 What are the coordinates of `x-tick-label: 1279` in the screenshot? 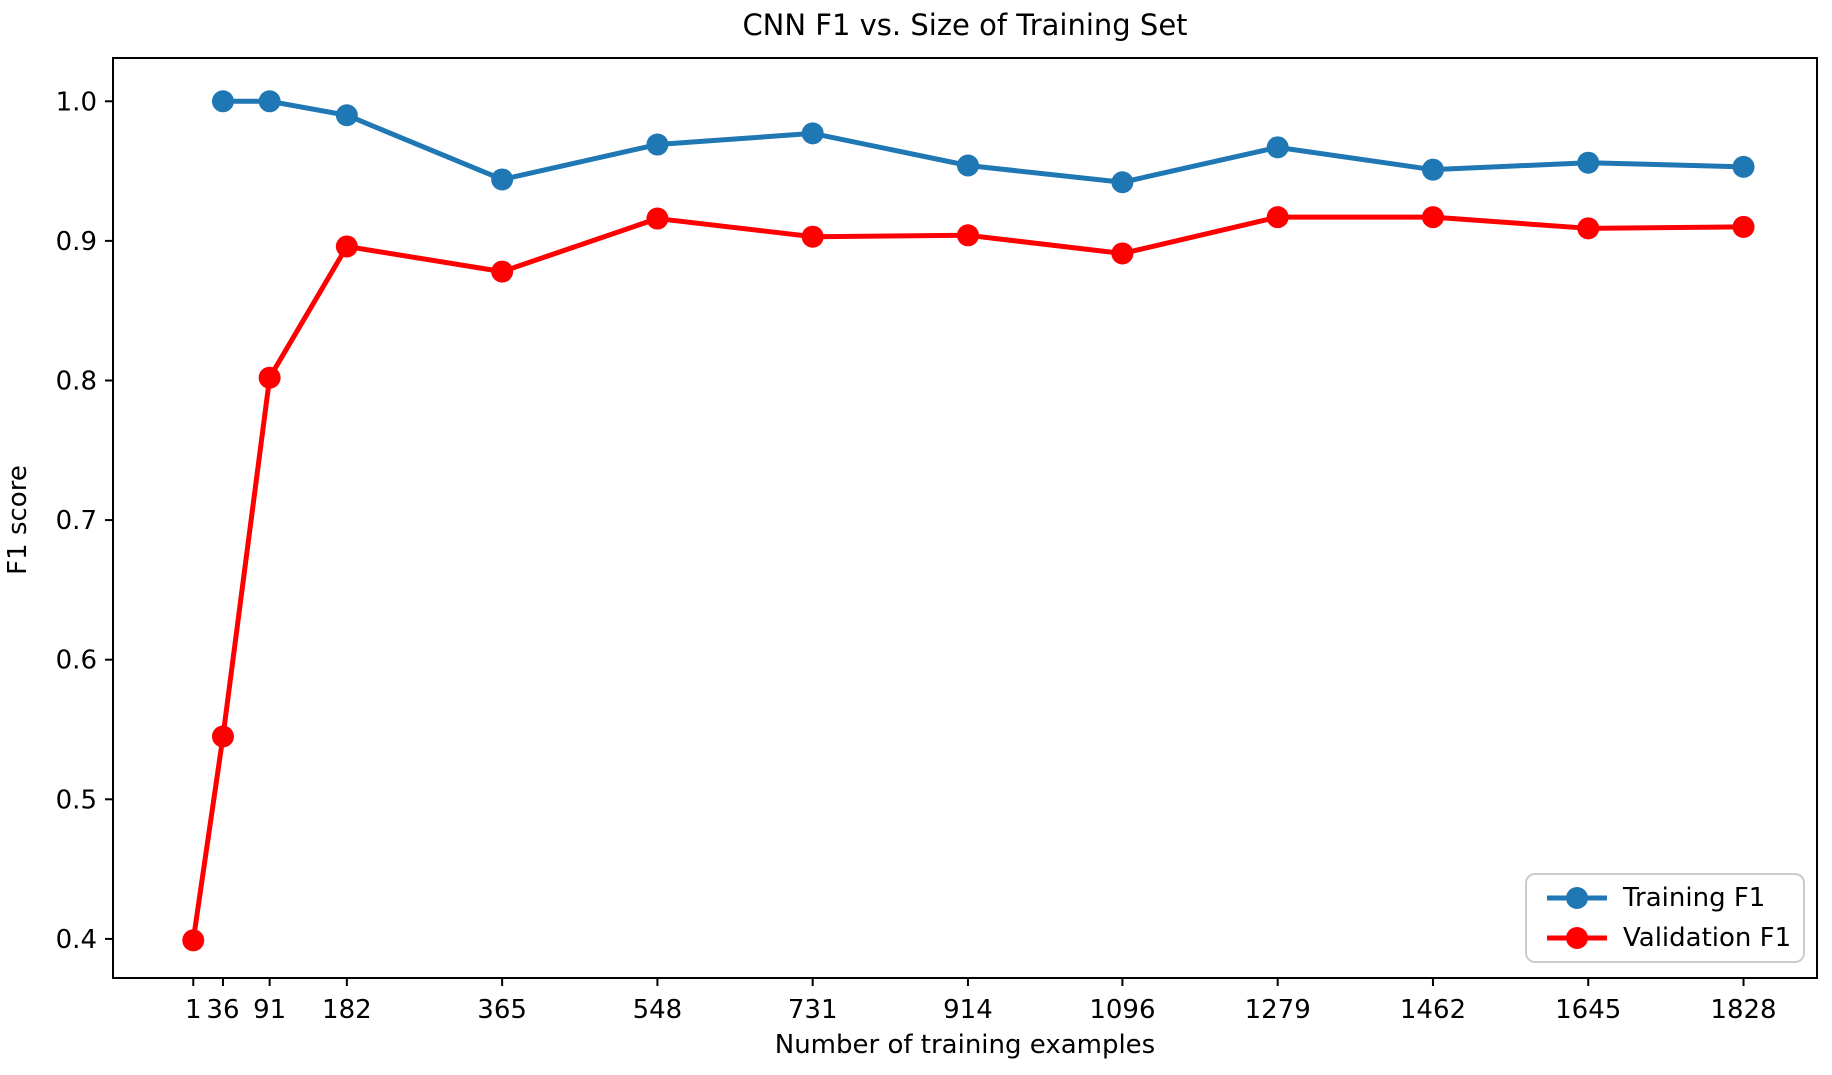 It's located at (1278, 1010).